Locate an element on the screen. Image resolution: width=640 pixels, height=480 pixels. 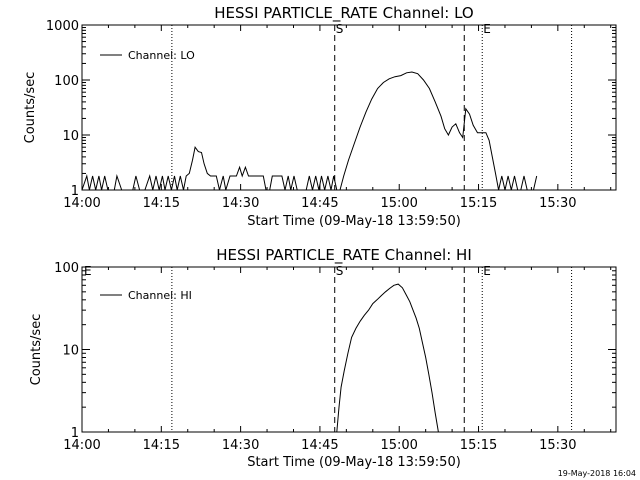
legend-label: Channel: LO is located at coordinates (161, 55).